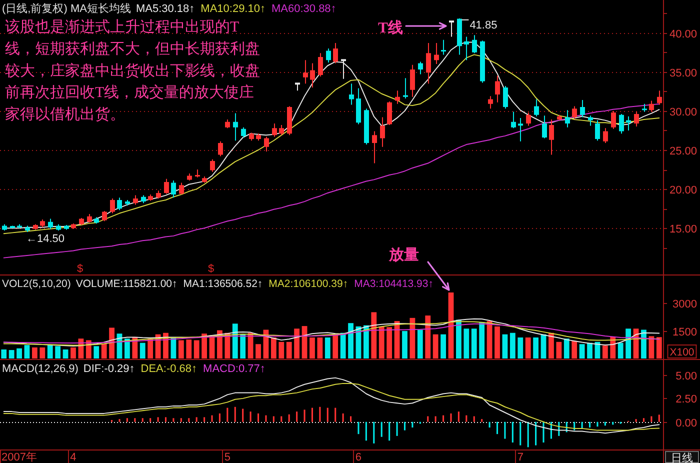 This screenshot has height=463, width=700. What do you see at coordinates (233, 9) in the screenshot?
I see `text: MA10:29.10↑` at bounding box center [233, 9].